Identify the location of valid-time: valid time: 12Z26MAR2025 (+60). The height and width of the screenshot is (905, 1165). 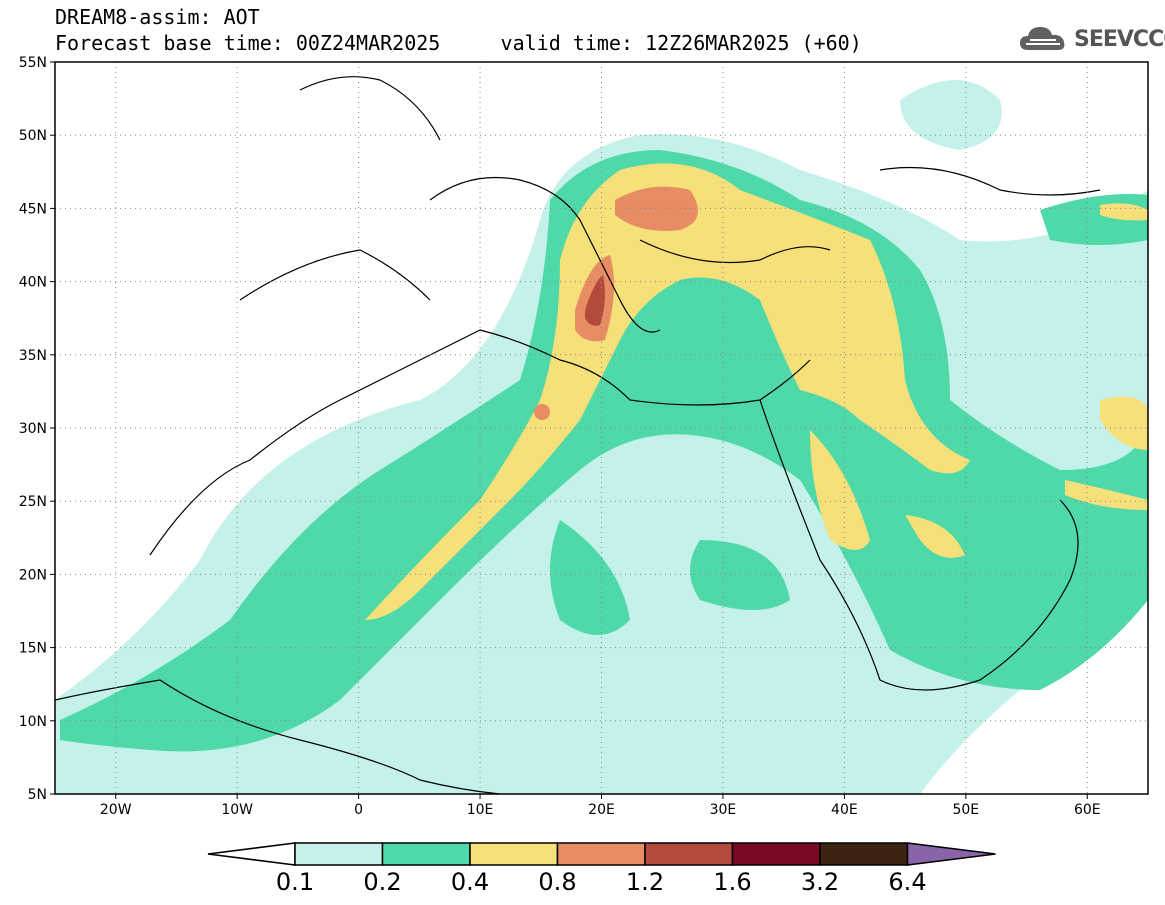
(681, 43).